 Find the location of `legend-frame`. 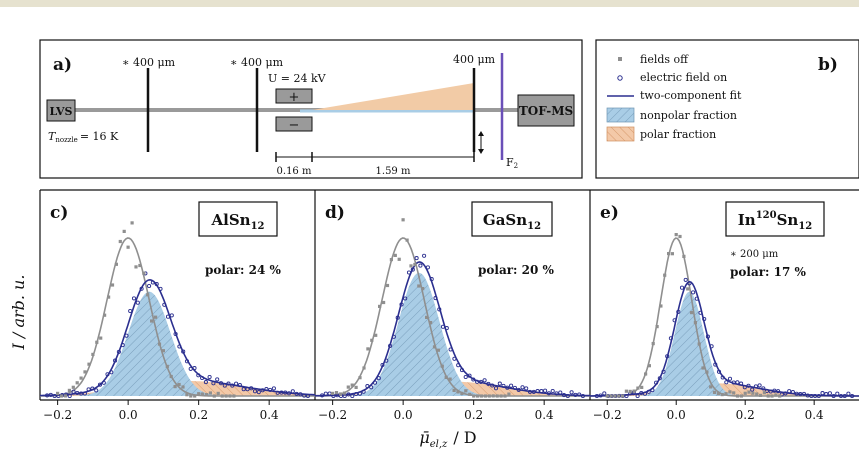

legend-frame is located at coordinates (727, 109).